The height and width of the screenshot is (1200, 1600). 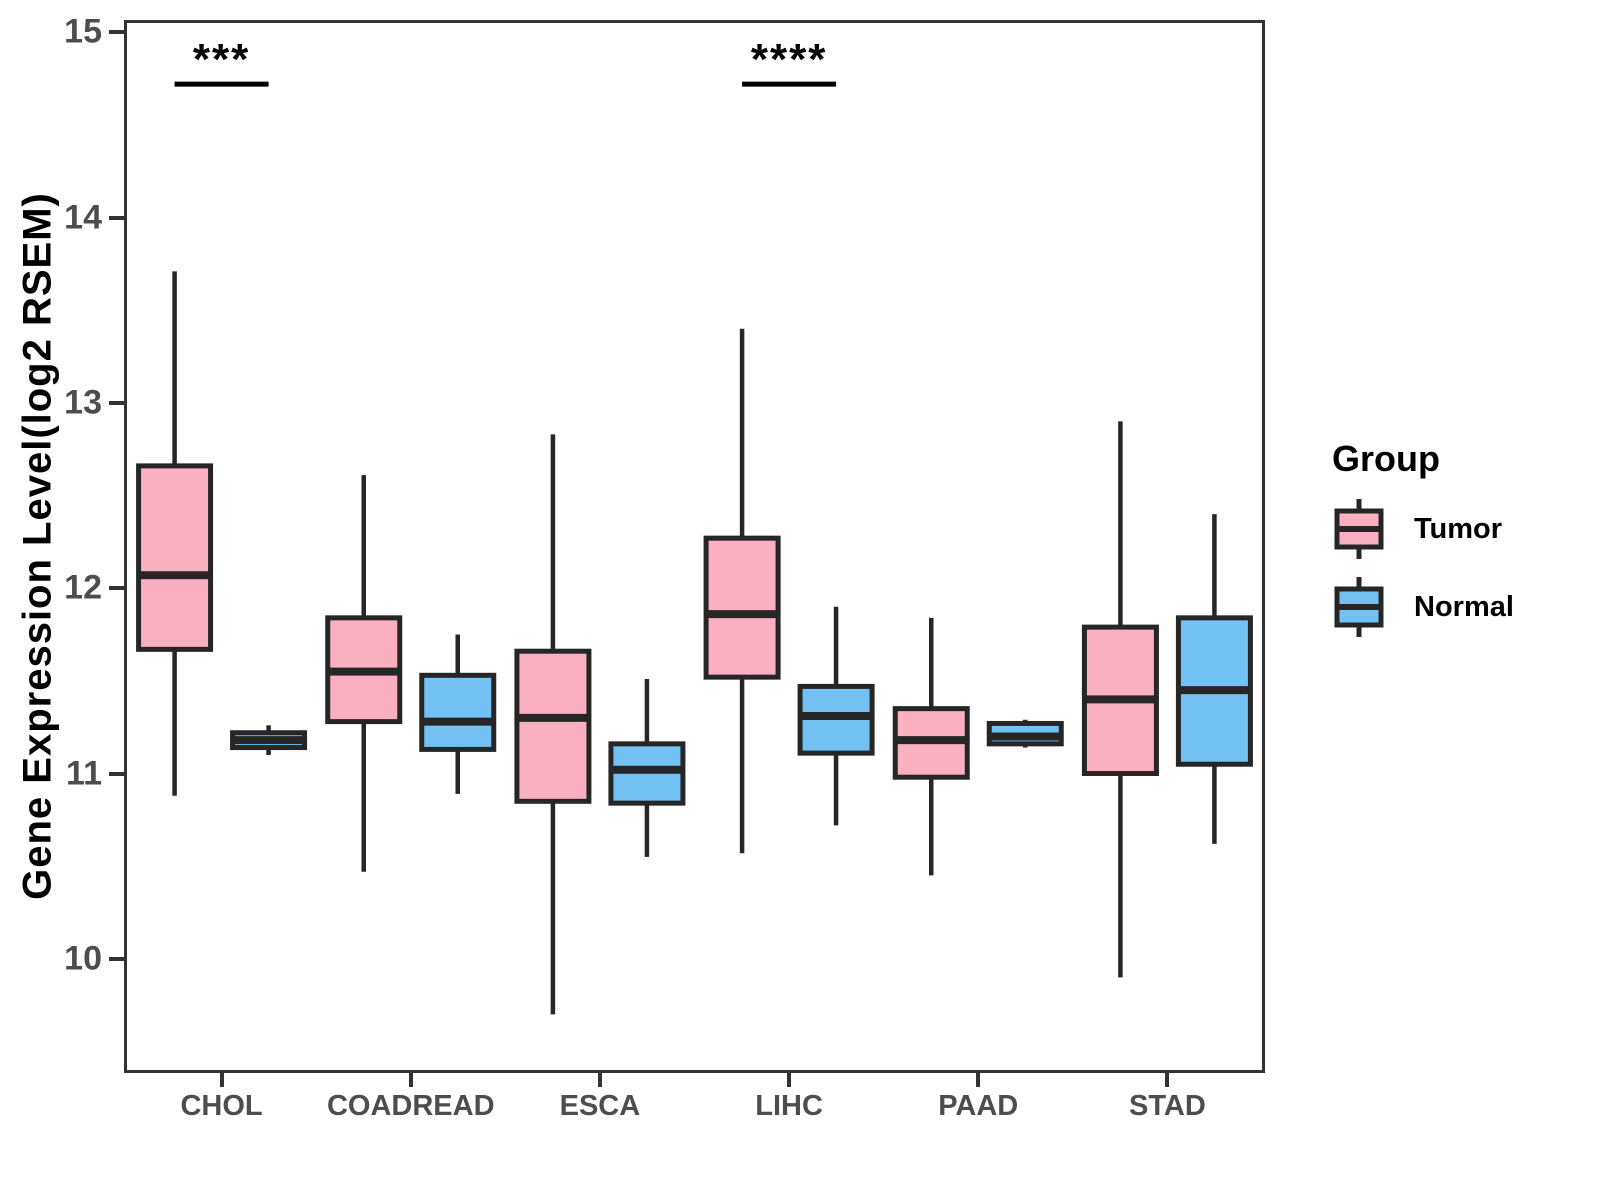 What do you see at coordinates (83, 31) in the screenshot?
I see `y-tick-label: 15` at bounding box center [83, 31].